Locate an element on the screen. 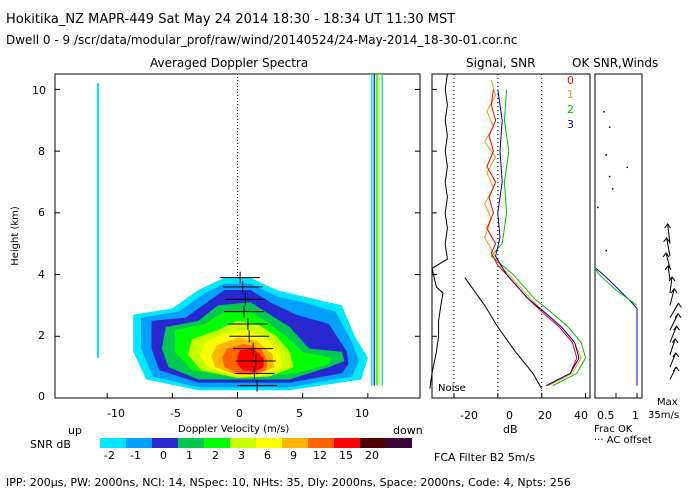 The height and width of the screenshot is (500, 700). up-label: up is located at coordinates (75, 430).